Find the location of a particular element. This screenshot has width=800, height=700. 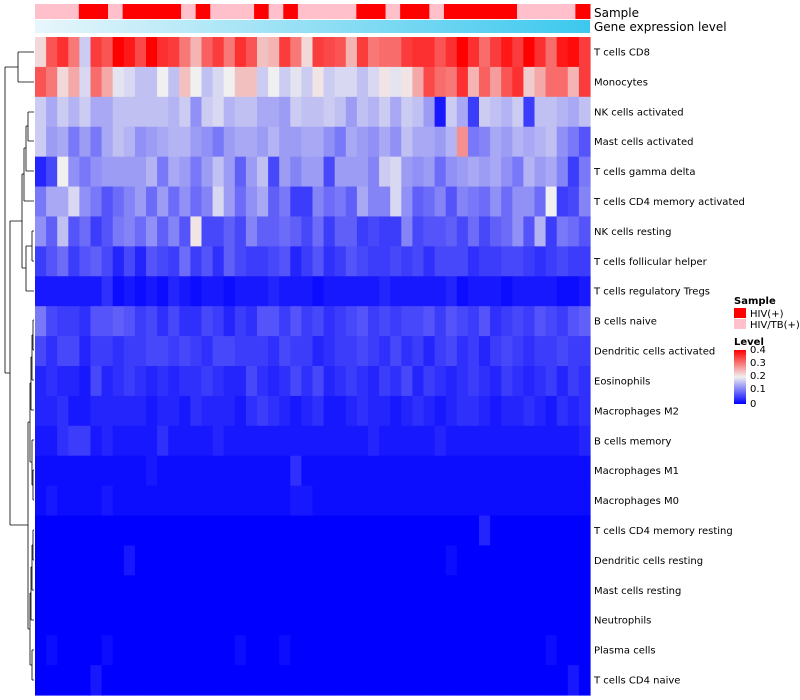

row-label: Dendritic cells resting is located at coordinates (648, 561).